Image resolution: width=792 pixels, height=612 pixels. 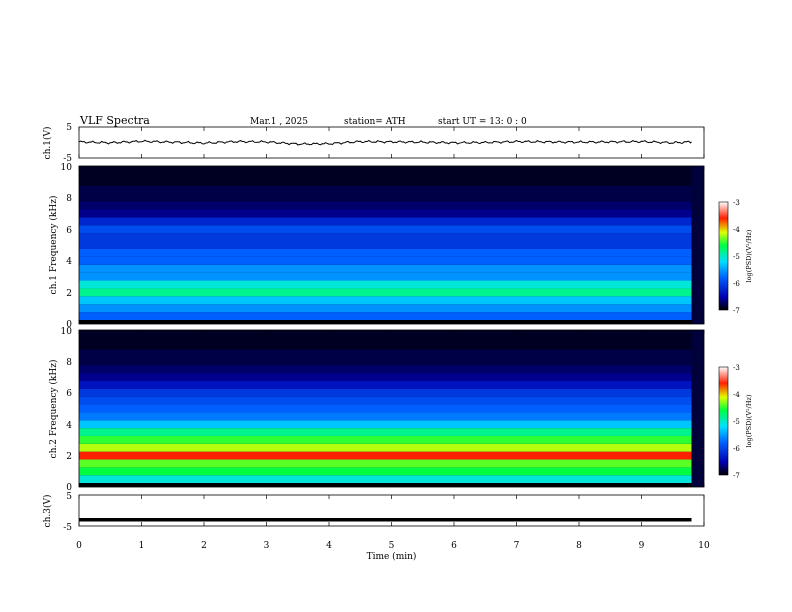 I want to click on ch1-waveform-frame, so click(x=391, y=142).